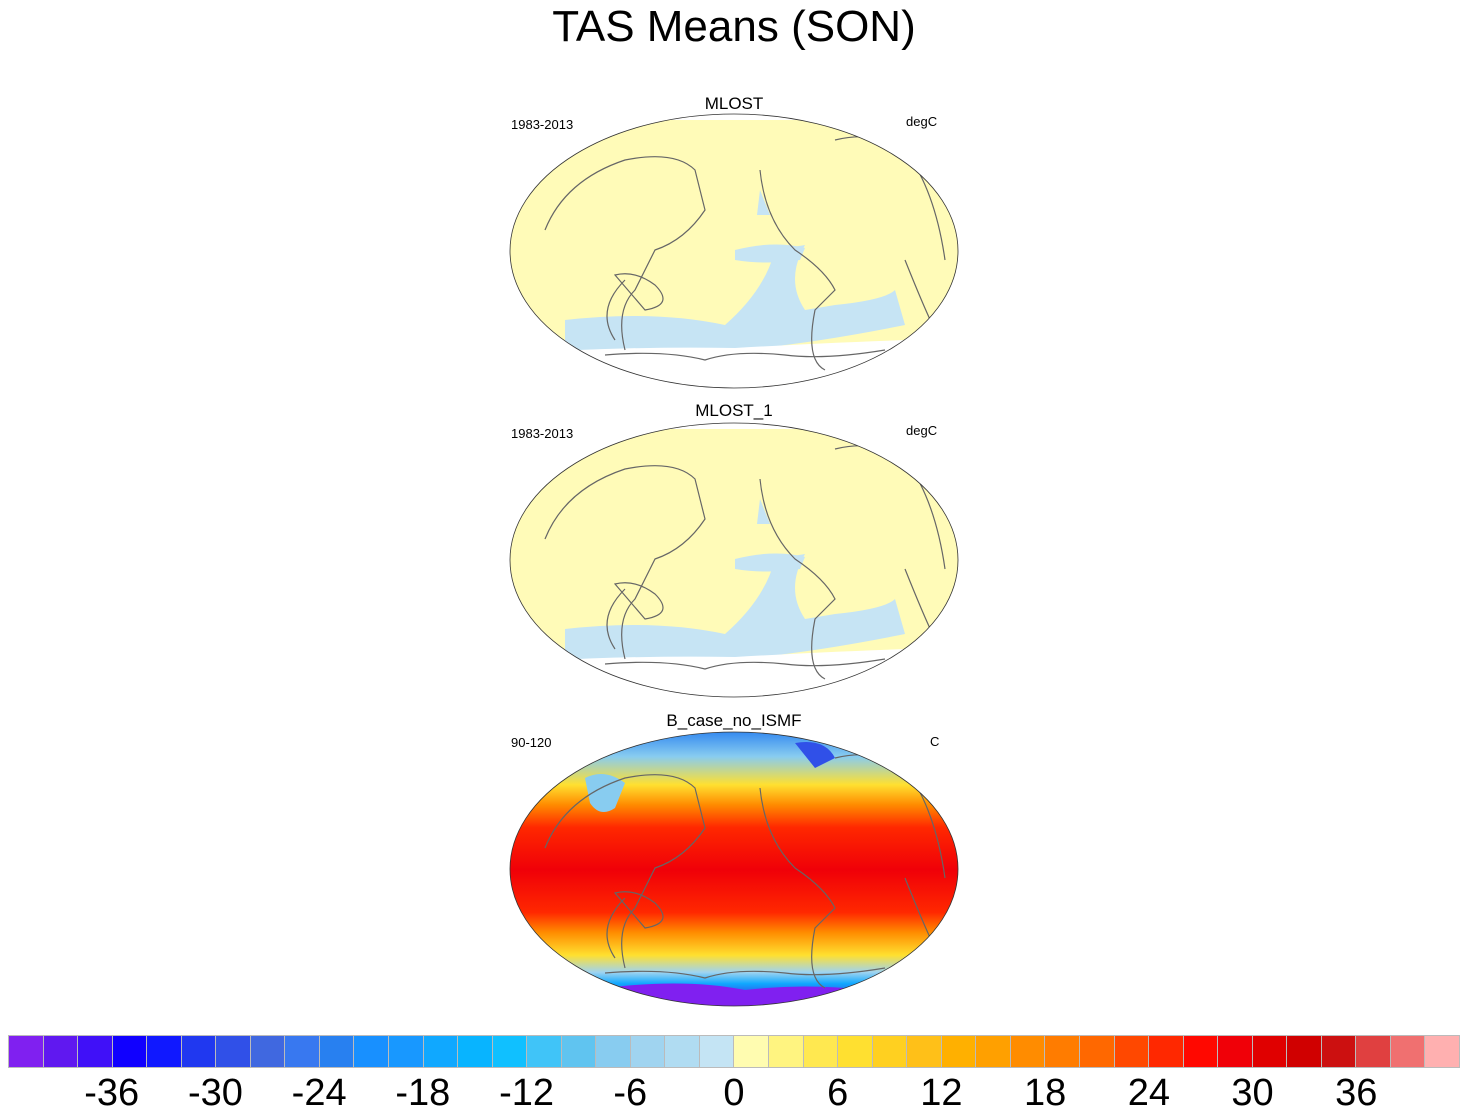 The width and height of the screenshot is (1468, 1116). What do you see at coordinates (112, 1093) in the screenshot?
I see `colorbar-tick-label: -36` at bounding box center [112, 1093].